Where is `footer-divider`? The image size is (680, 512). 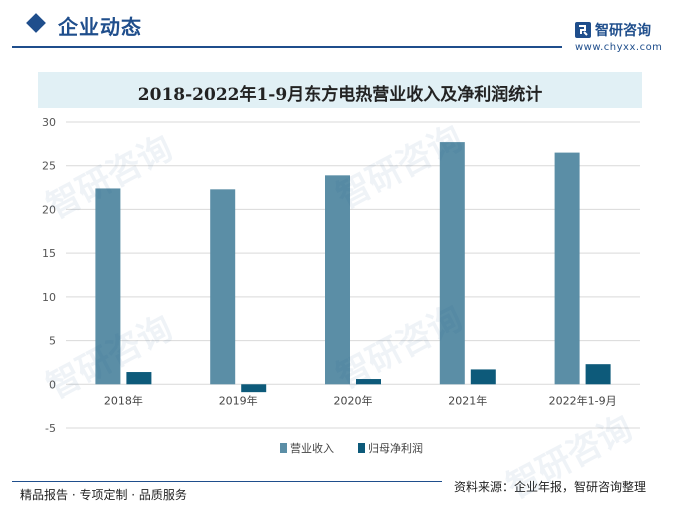
footer-divider is located at coordinates (227, 481).